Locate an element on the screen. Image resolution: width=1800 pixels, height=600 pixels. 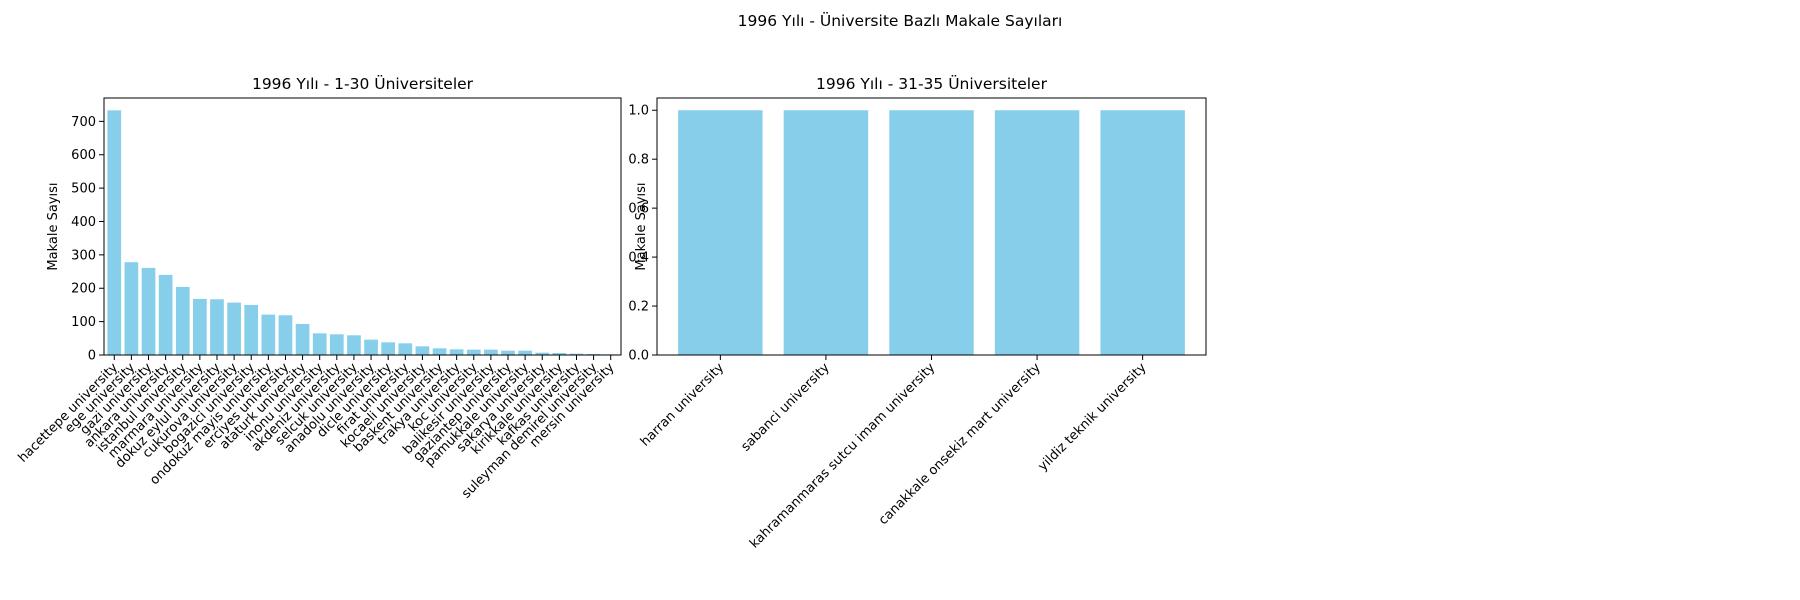
axes-frame is located at coordinates (362, 226).